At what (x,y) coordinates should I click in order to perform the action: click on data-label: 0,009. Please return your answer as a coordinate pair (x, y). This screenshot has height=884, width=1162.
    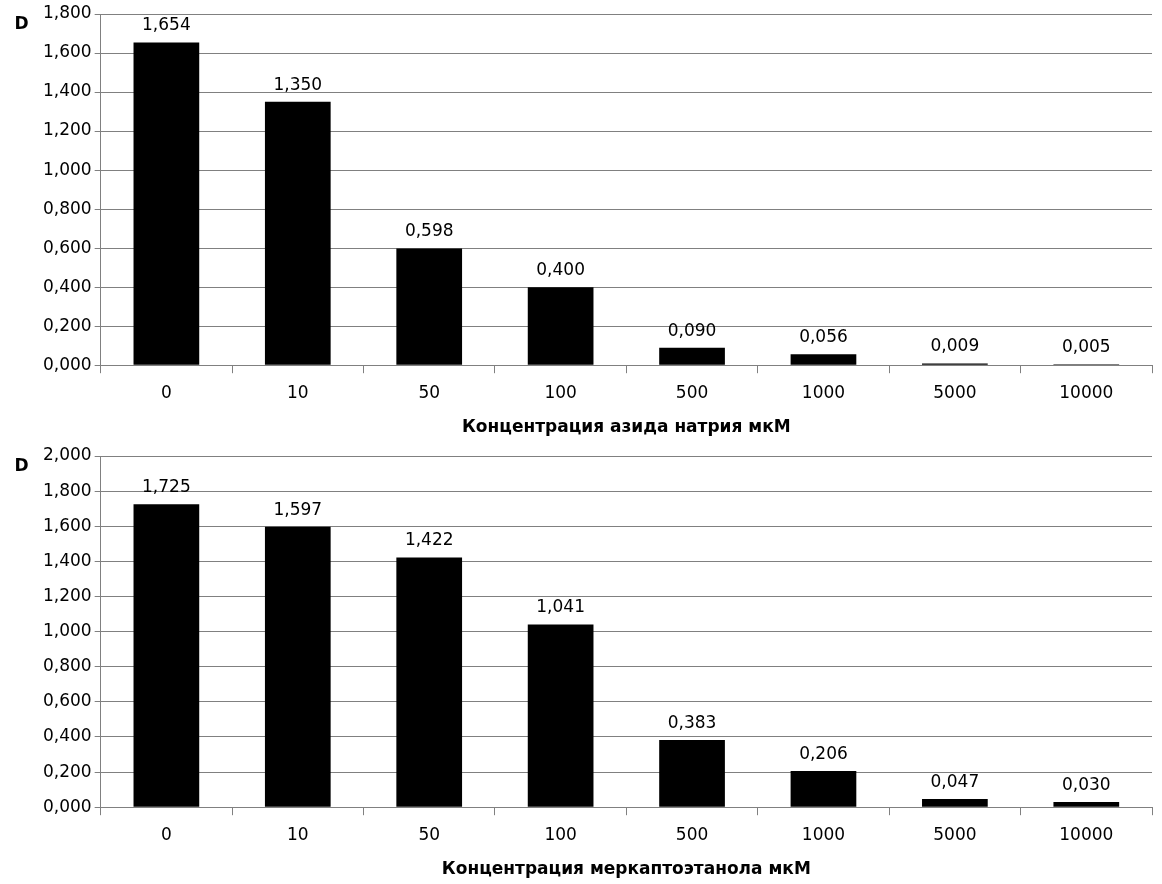
    Looking at the image, I should click on (955, 345).